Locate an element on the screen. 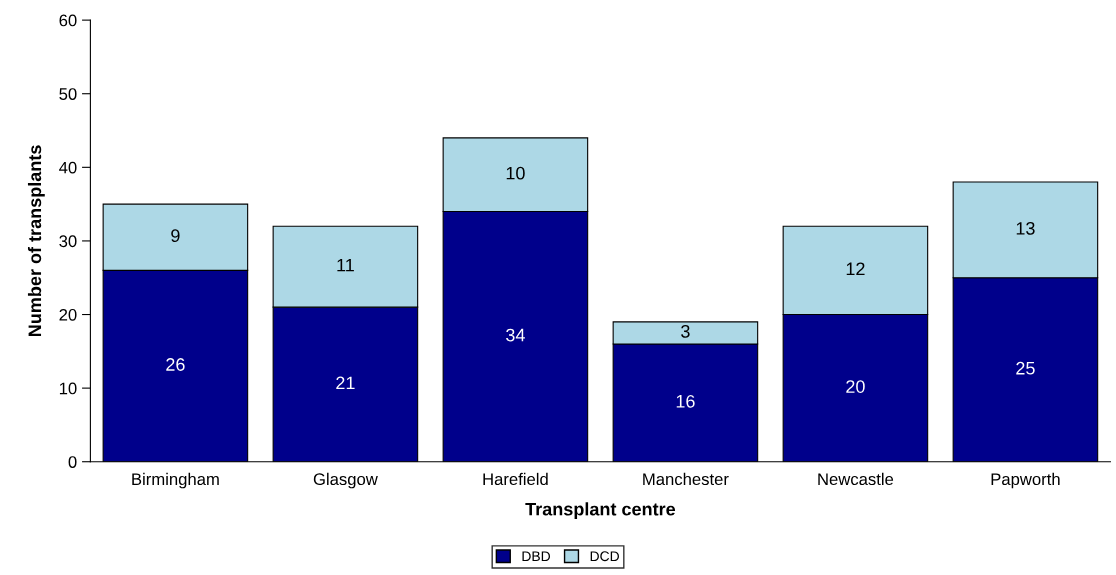 Image resolution: width=1116 pixels, height=575 pixels. x-tick-label: Manchester is located at coordinates (686, 479).